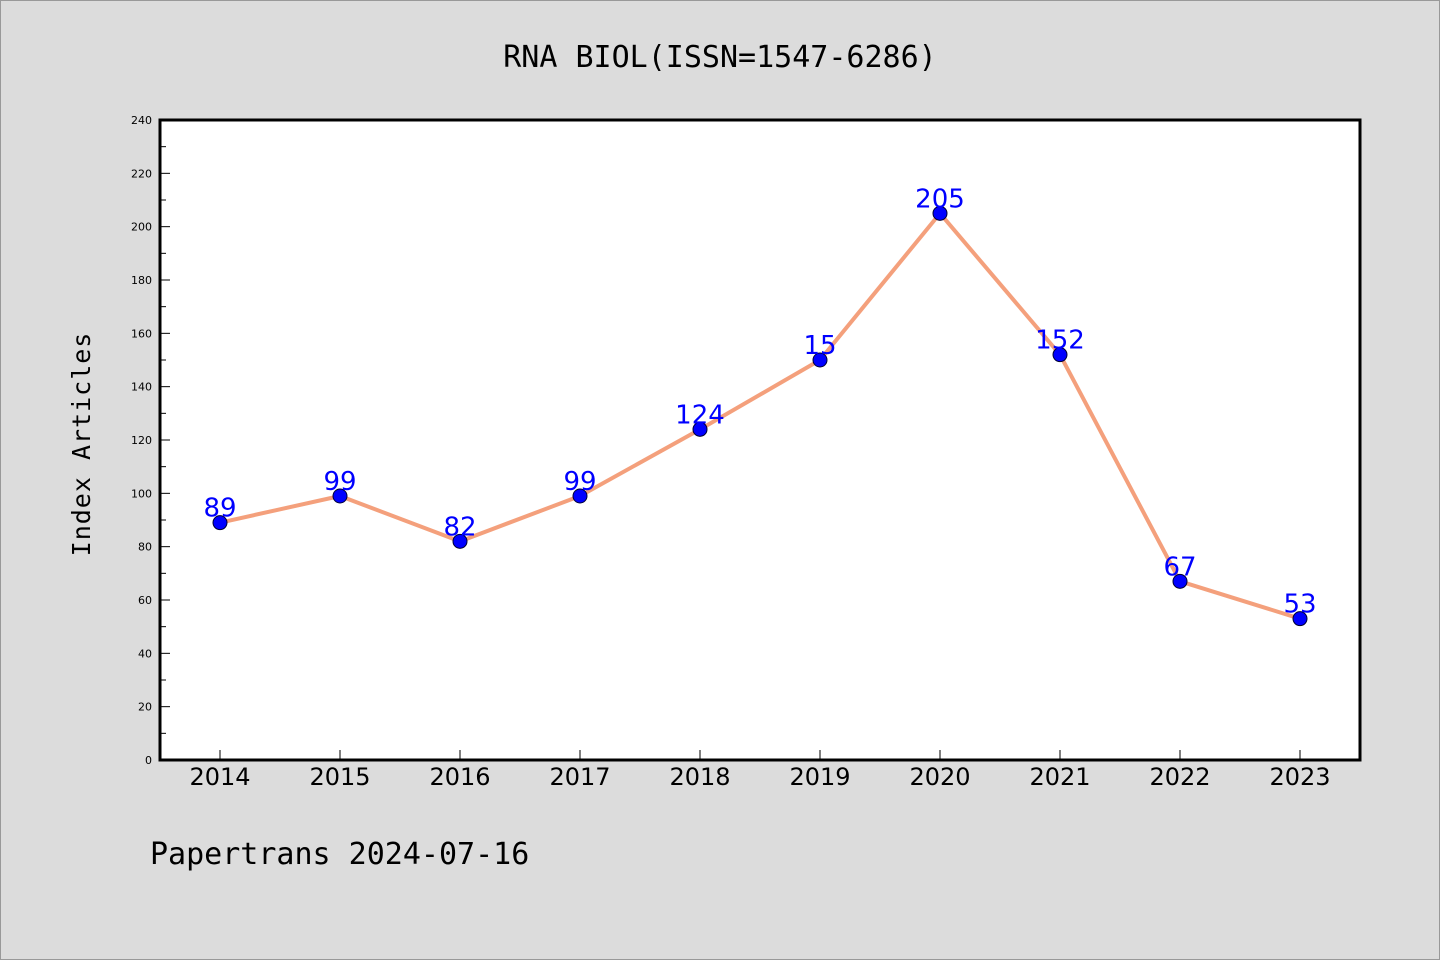  Describe the element at coordinates (339, 777) in the screenshot. I see `x-tick-label: 2015` at that location.